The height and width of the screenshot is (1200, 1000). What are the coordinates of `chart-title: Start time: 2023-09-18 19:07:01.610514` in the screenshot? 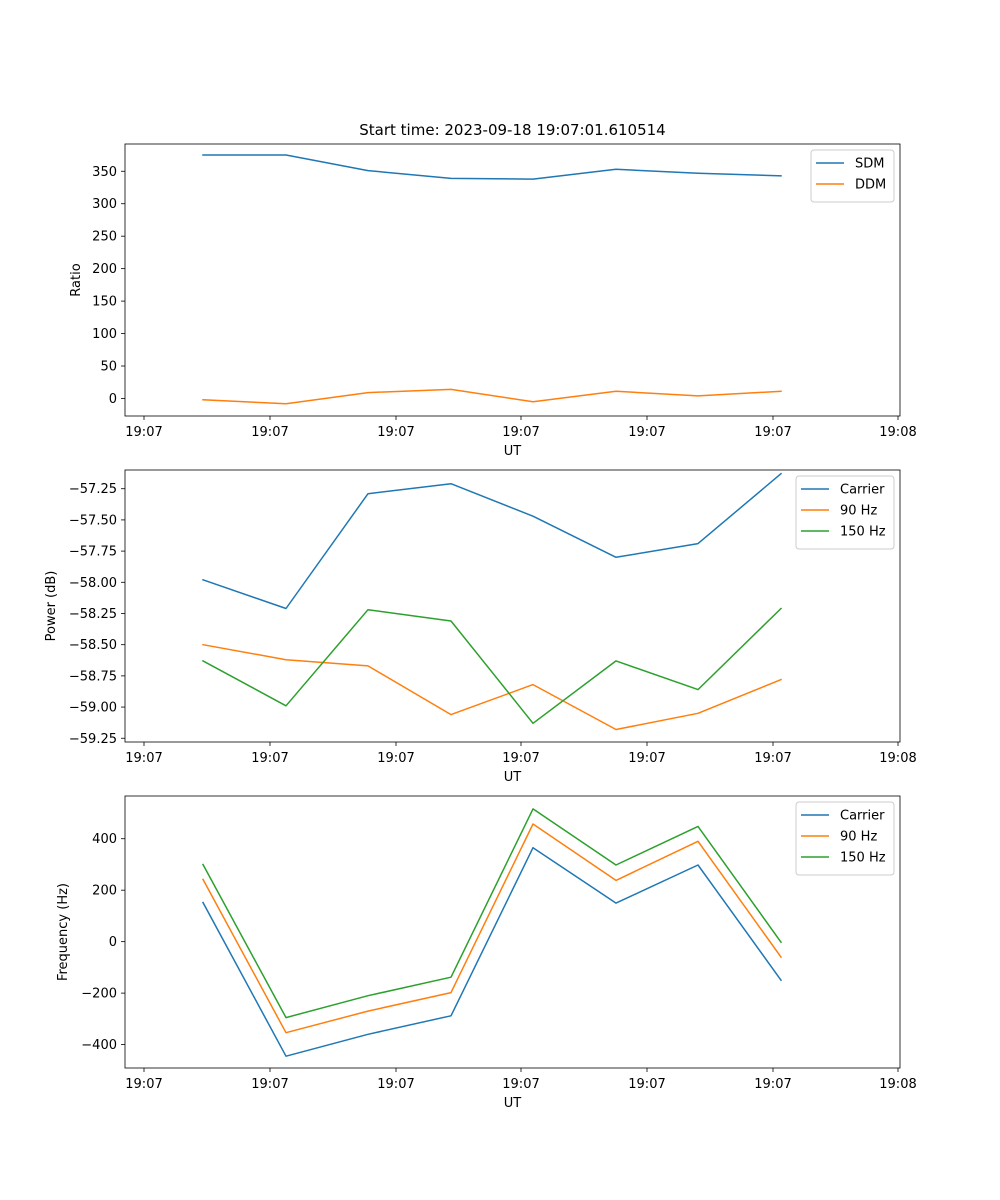 It's located at (512, 130).